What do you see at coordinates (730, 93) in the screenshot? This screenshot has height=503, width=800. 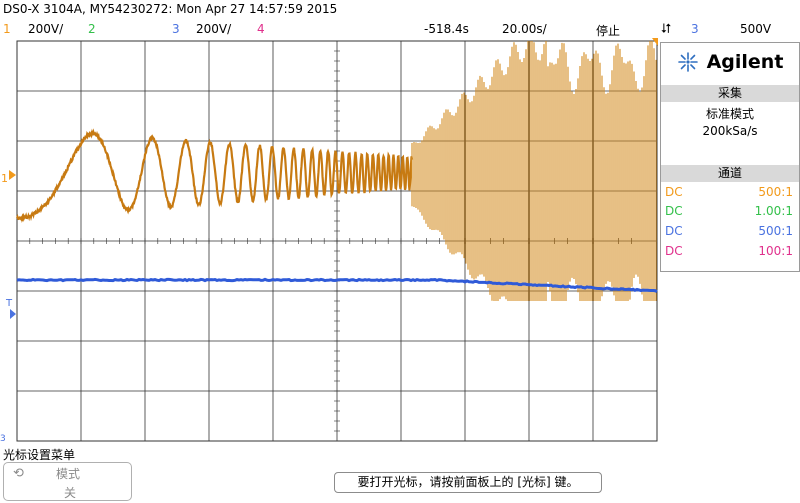 I see `acquire-header: 采集` at bounding box center [730, 93].